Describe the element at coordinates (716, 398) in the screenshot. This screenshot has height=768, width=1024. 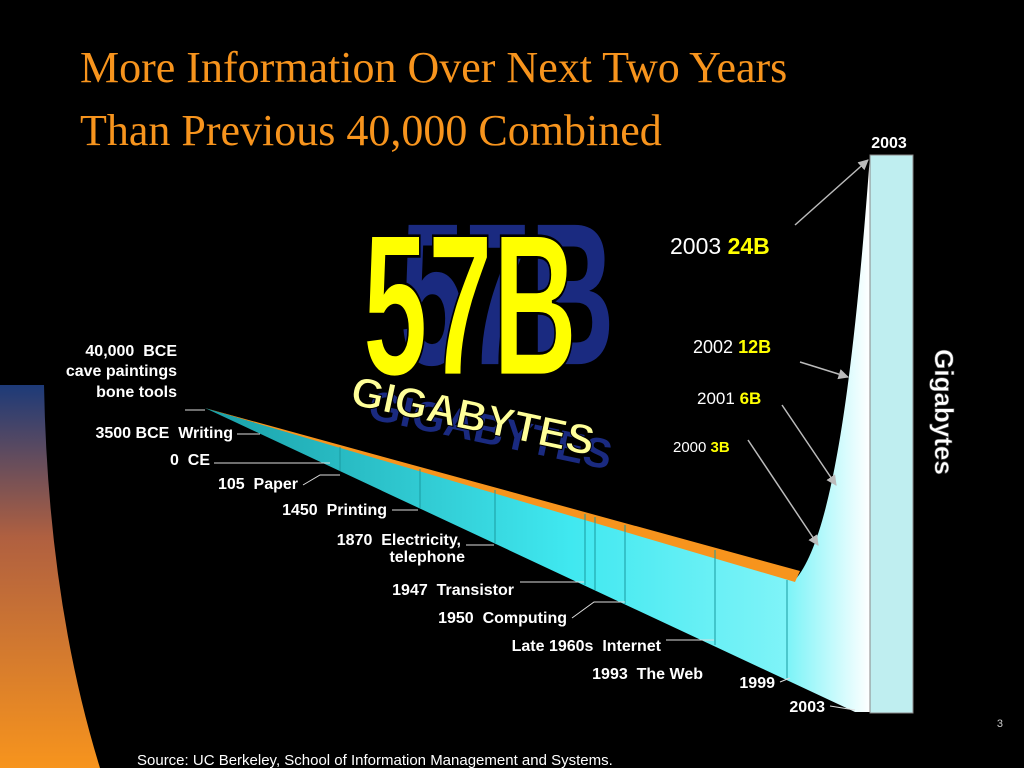
I see `growth-year: 2001` at that location.